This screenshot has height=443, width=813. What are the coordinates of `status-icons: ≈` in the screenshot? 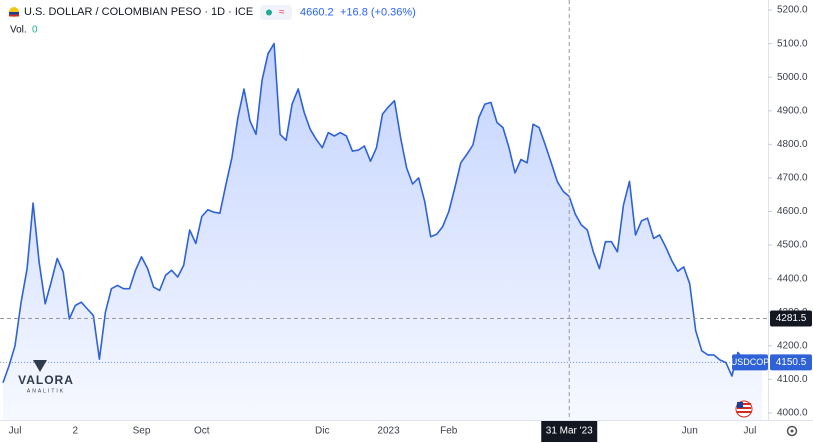 It's located at (276, 12).